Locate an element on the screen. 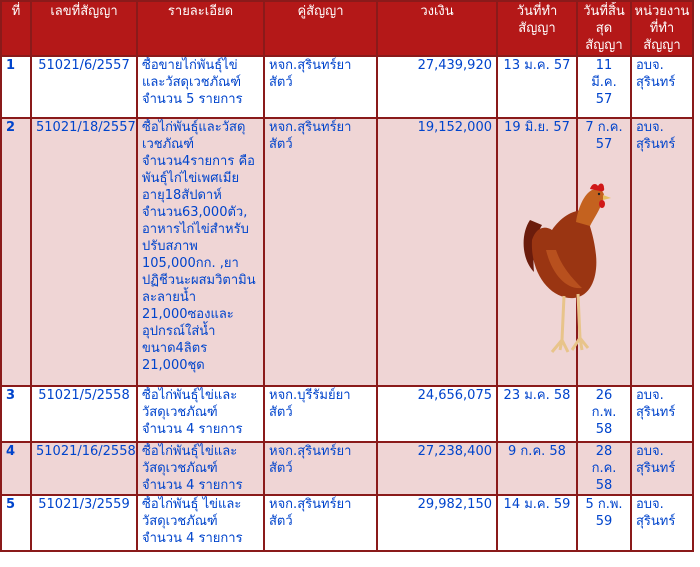  row-amount: 27,439,920 is located at coordinates (437, 87).